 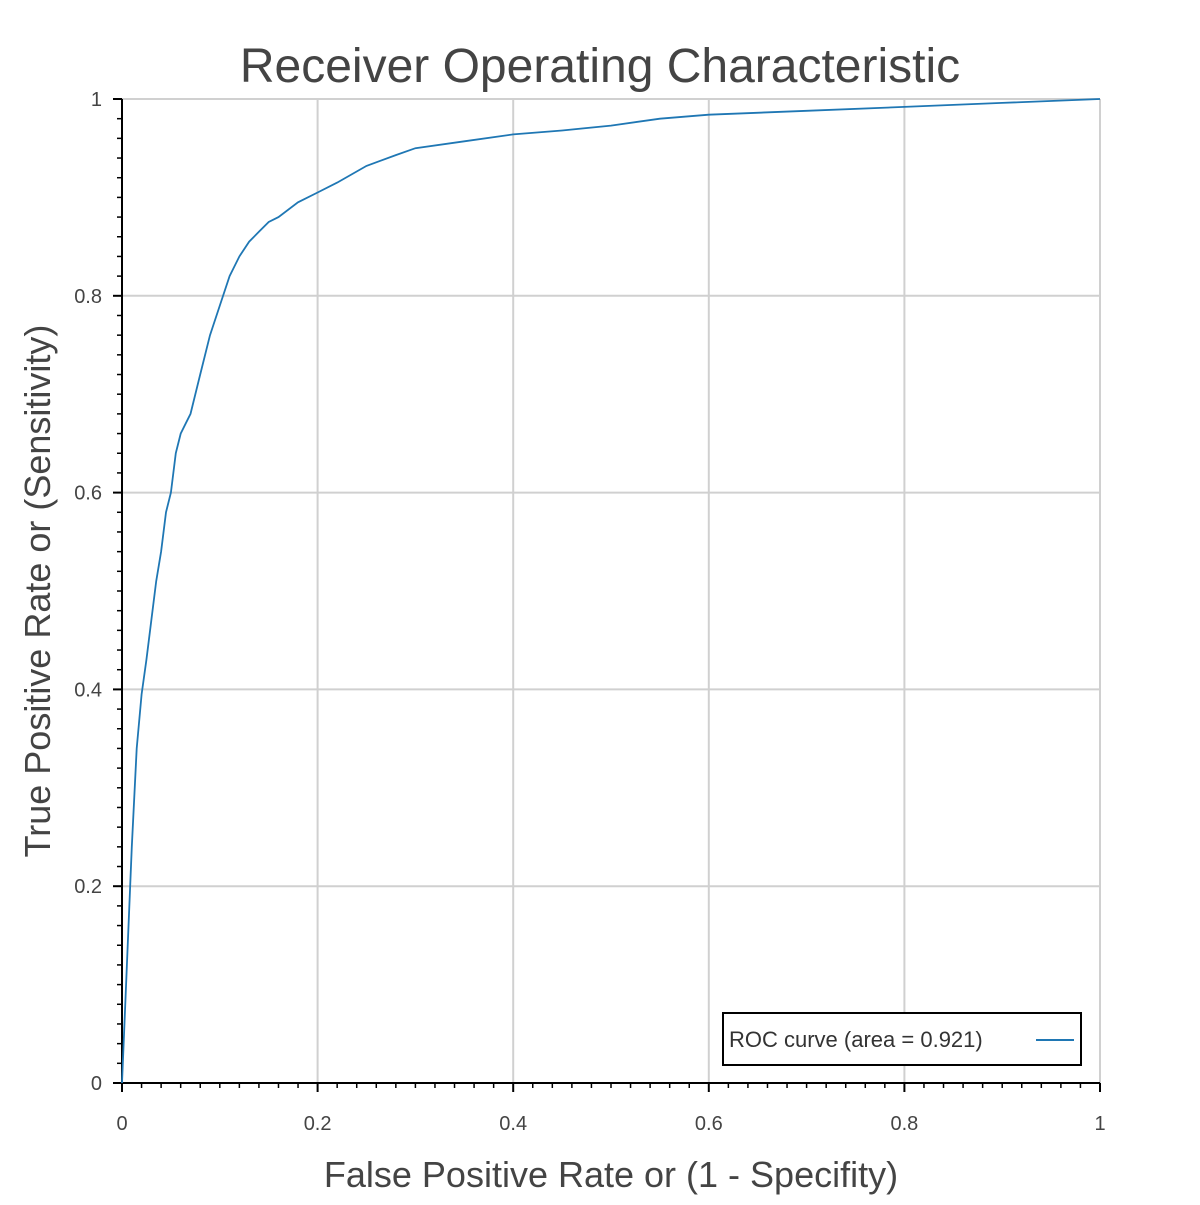 What do you see at coordinates (96, 100) in the screenshot?
I see `y-tick-label: 1` at bounding box center [96, 100].